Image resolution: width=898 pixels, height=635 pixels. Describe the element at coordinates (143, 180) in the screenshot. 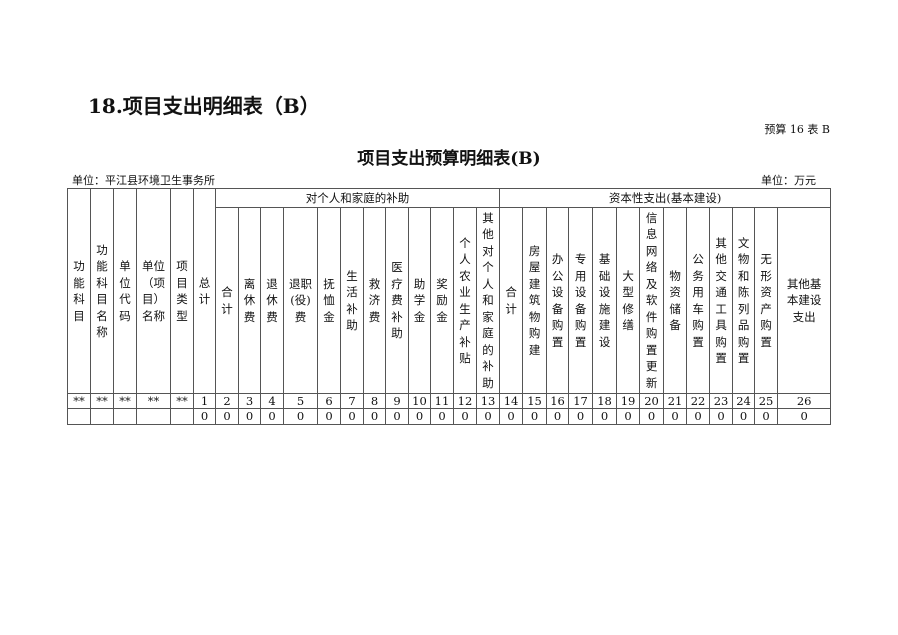

I see `unit-organization: 单位：平江县环境卫生事务所` at that location.